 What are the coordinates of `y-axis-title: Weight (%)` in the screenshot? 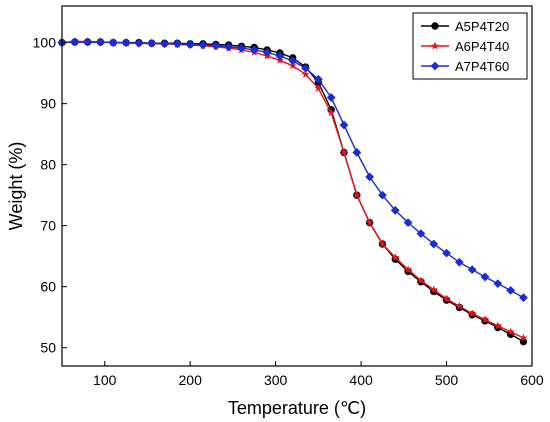 It's located at (16, 186).